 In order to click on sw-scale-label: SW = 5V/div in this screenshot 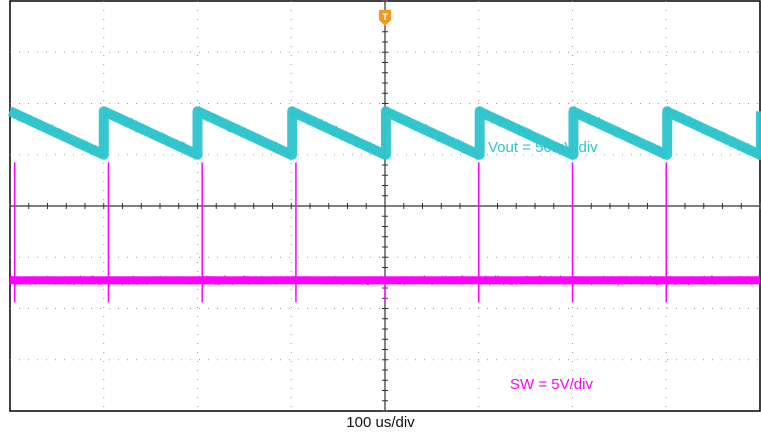, I will do `click(551, 384)`.